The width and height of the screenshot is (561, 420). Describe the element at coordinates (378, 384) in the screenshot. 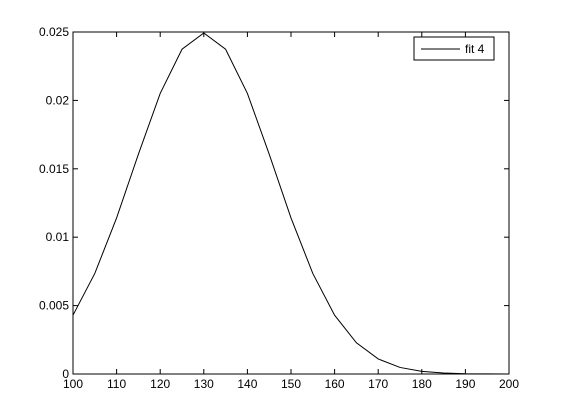

I see `x-tick-label: 170` at that location.